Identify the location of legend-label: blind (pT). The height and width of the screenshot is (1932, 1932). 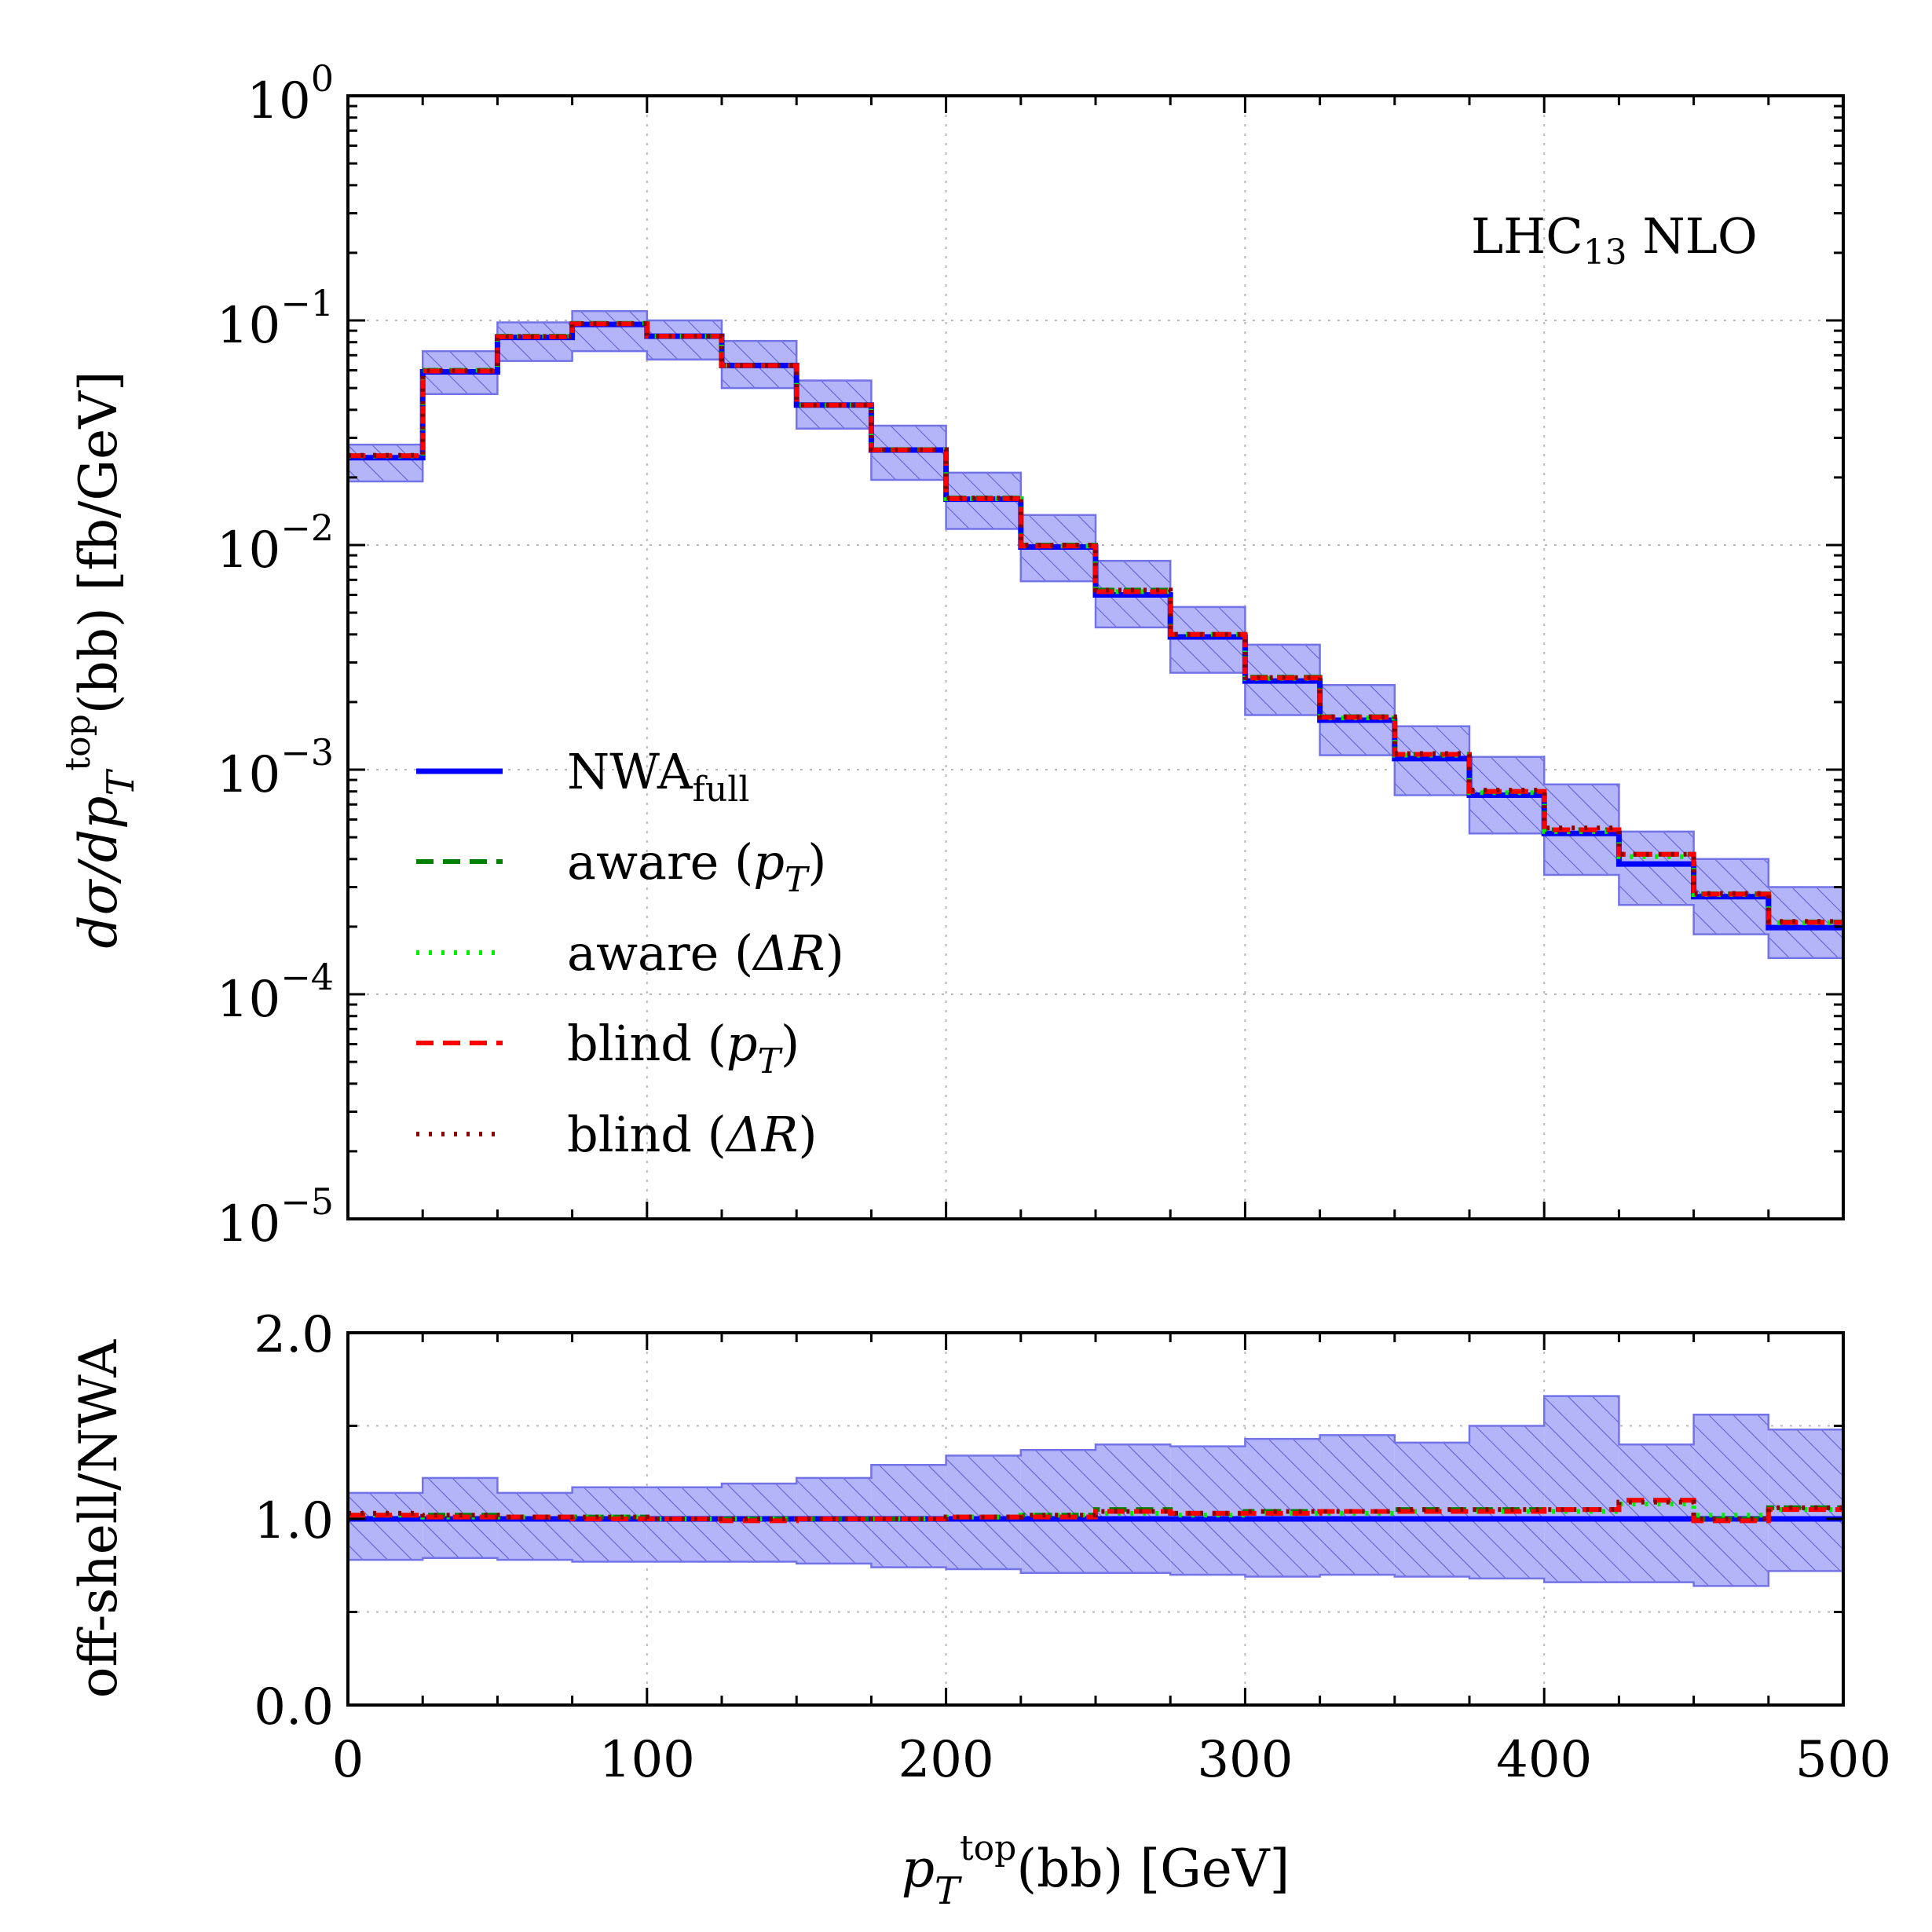
(684, 1048).